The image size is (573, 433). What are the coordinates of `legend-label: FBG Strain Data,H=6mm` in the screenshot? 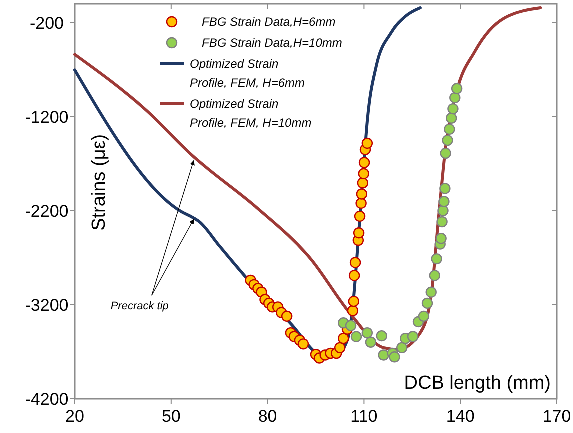 It's located at (269, 22).